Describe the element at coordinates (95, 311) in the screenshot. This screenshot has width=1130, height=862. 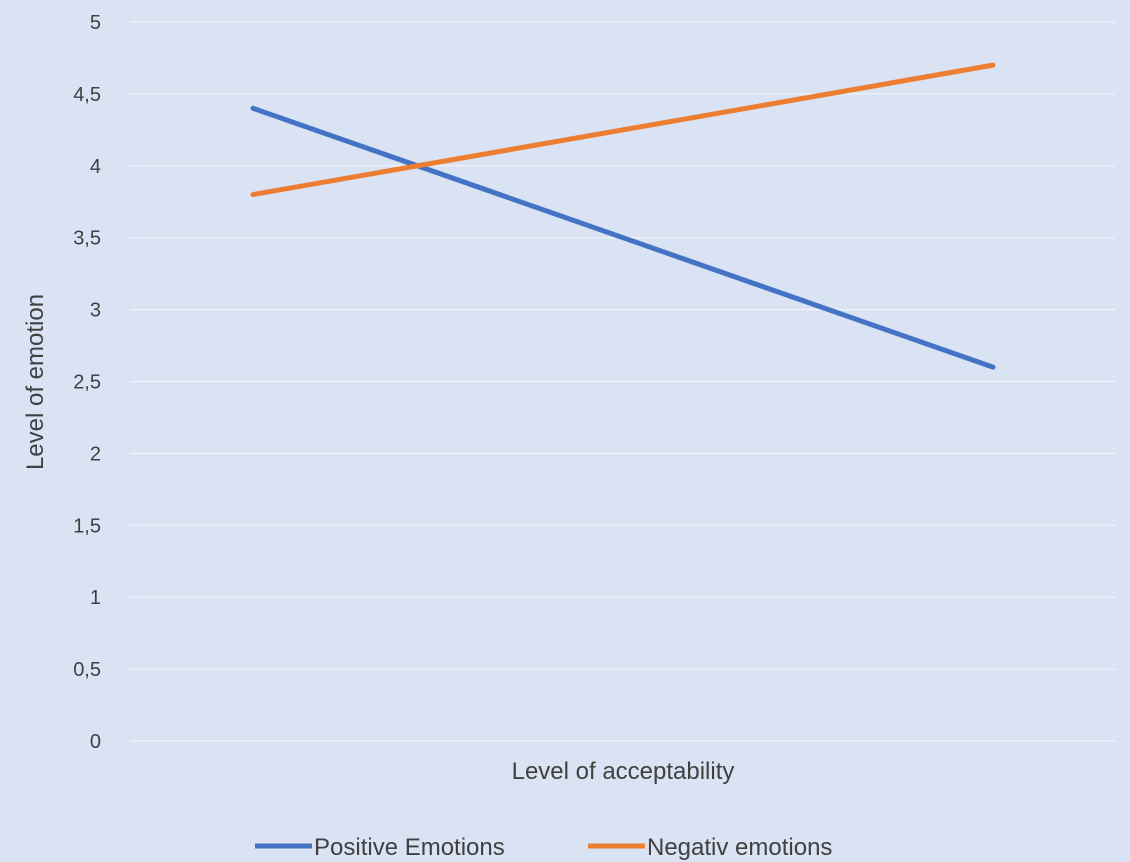
I see `y-tick-label: 3` at that location.